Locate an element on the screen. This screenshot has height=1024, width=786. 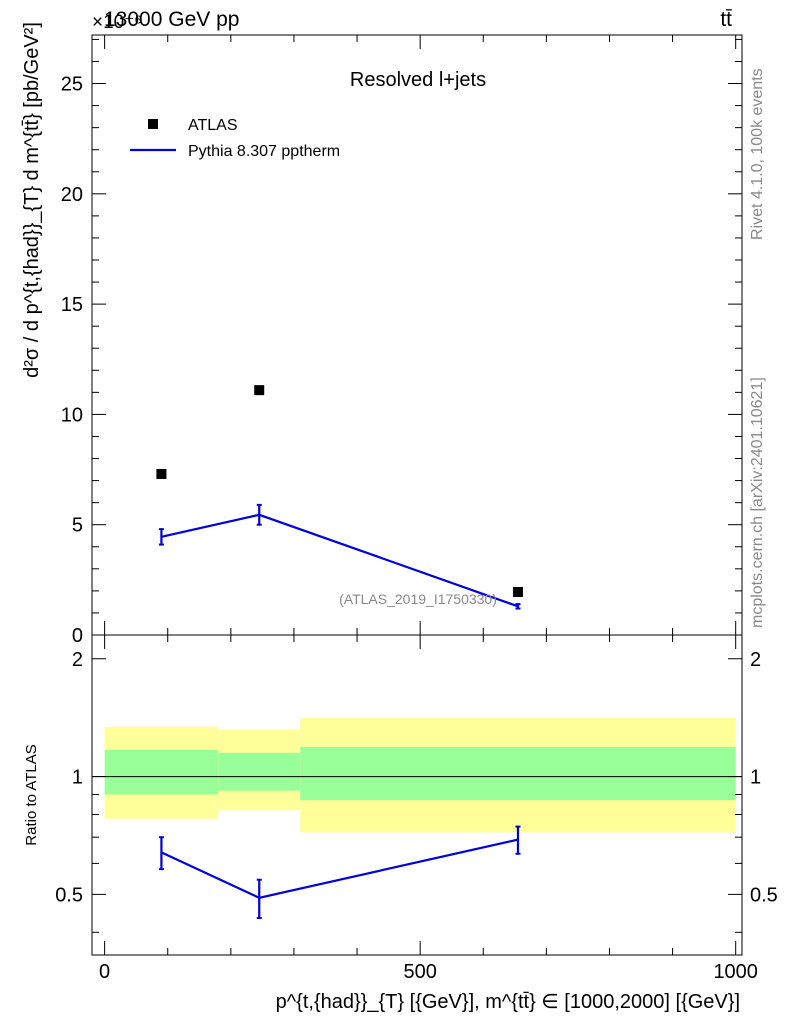
main-y-tick-label: 5 is located at coordinates (77, 526).